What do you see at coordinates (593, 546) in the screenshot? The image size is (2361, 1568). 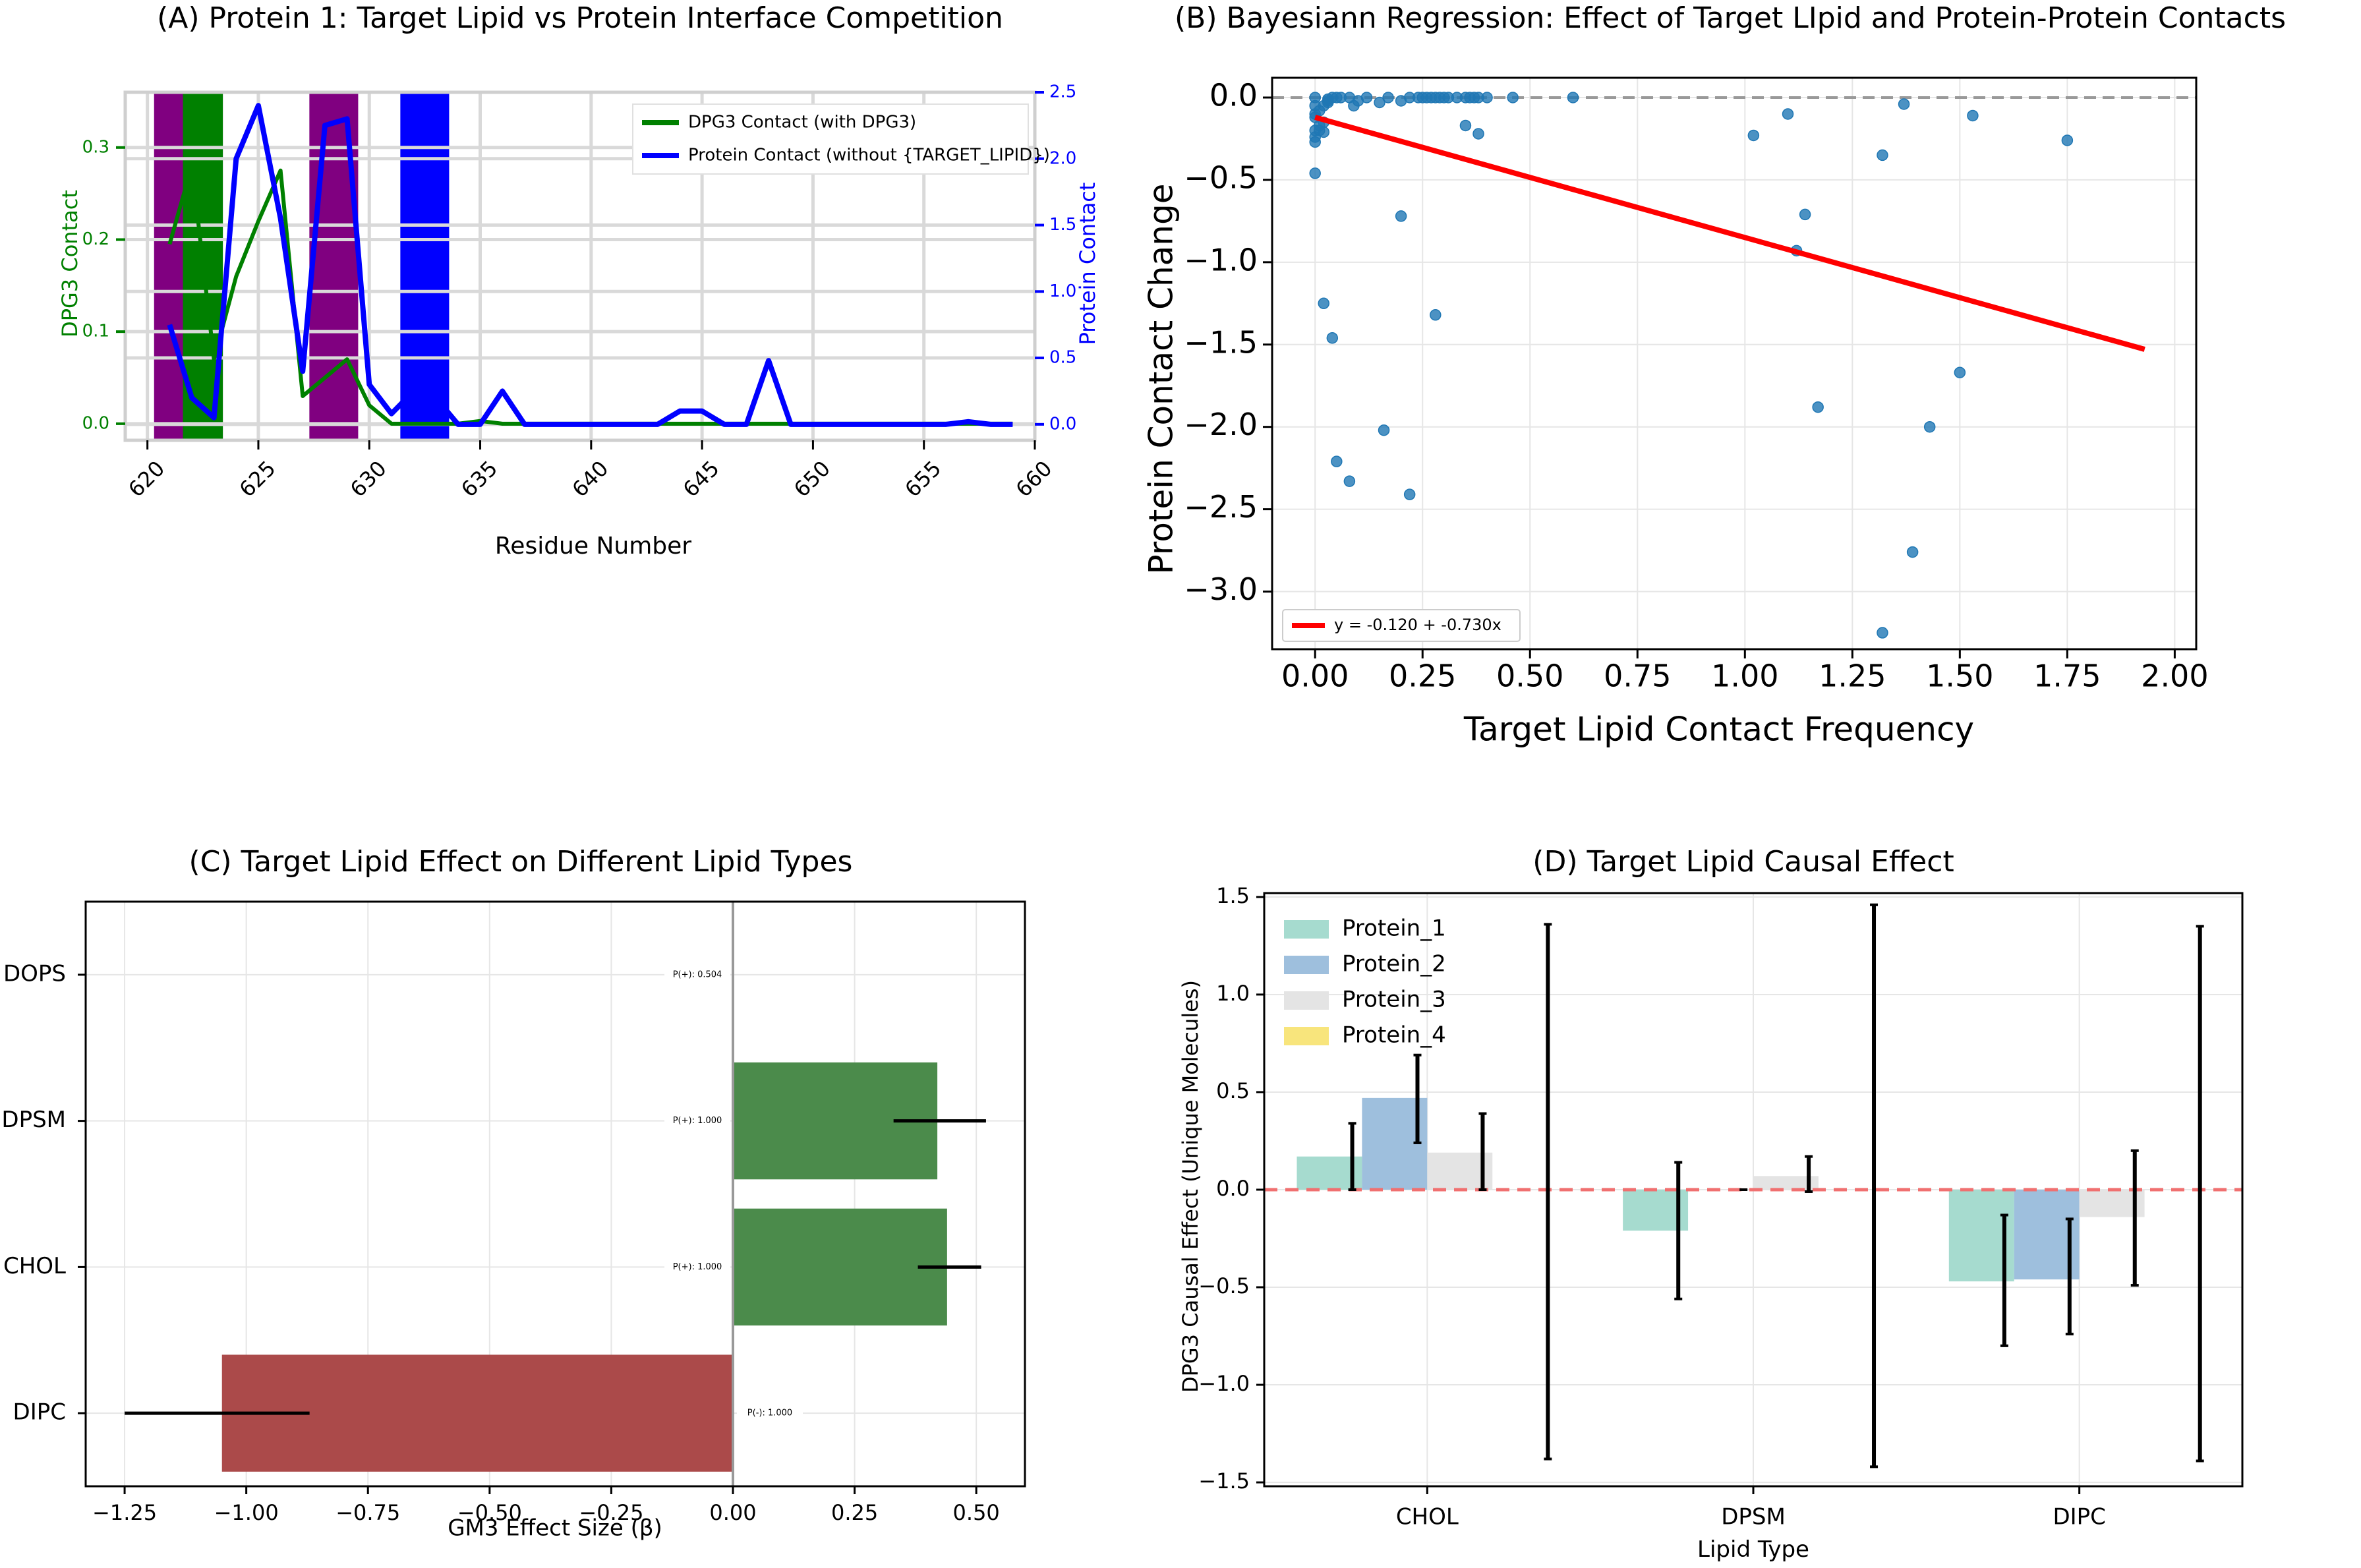 I see `panel-a-xlabel: Residue Number` at bounding box center [593, 546].